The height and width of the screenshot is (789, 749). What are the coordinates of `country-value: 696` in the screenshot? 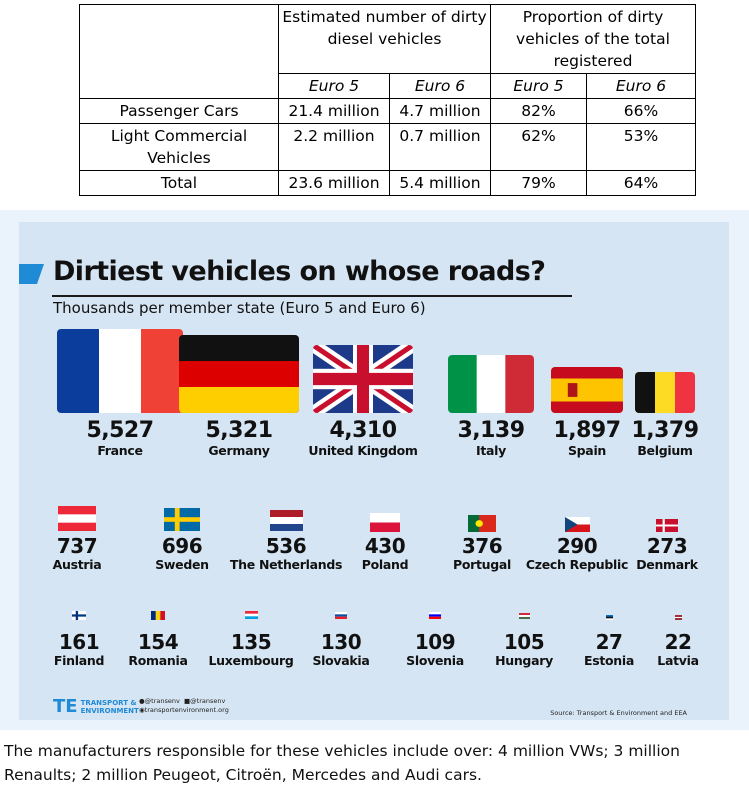 It's located at (182, 546).